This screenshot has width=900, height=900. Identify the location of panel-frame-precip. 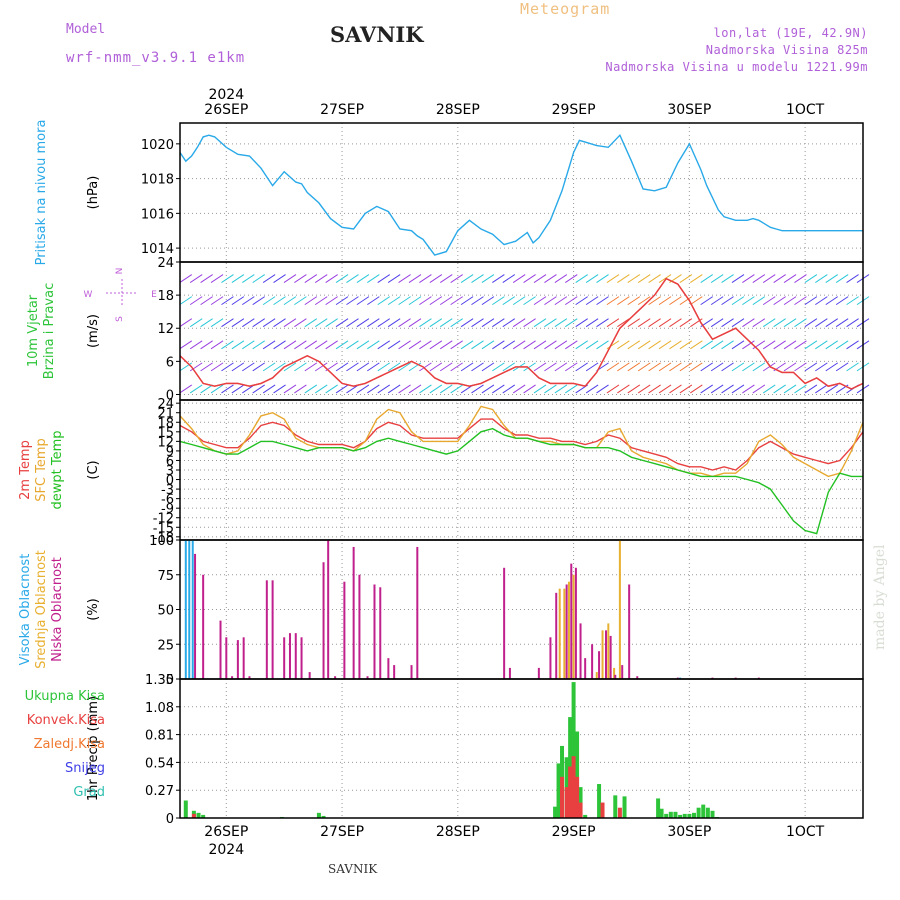
(521, 748).